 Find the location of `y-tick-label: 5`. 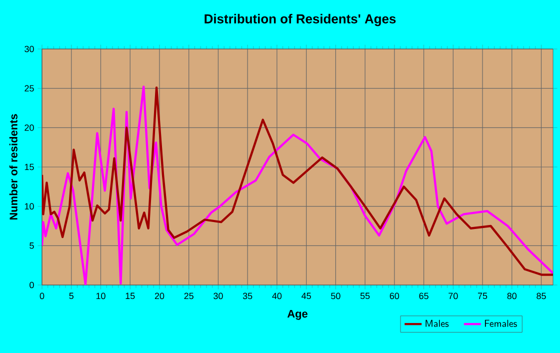

y-tick-label: 5 is located at coordinates (32, 245).